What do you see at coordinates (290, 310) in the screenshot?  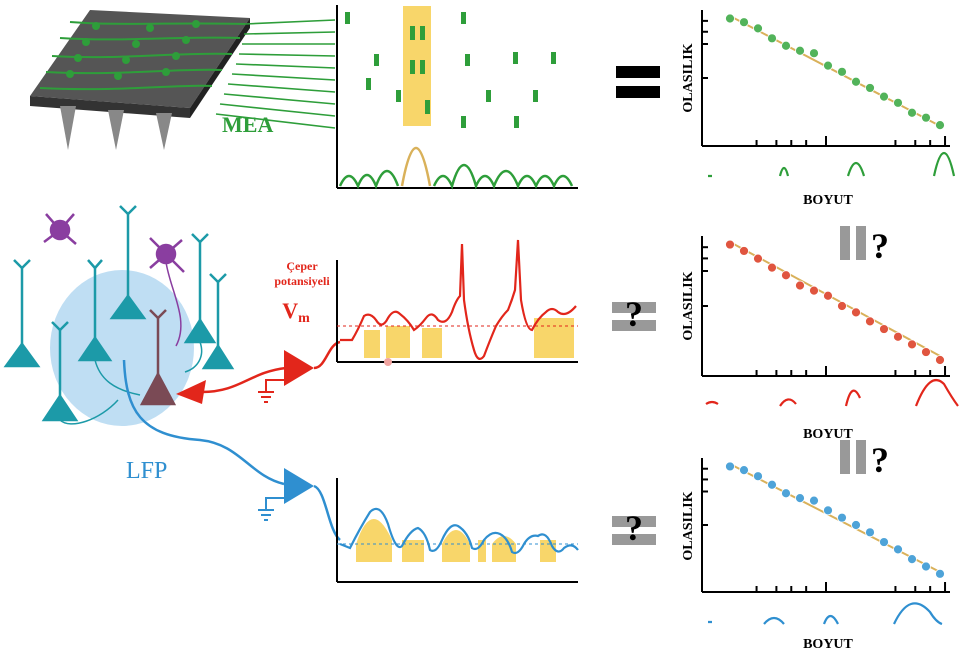 I see `vm-symbol: V` at bounding box center [290, 310].